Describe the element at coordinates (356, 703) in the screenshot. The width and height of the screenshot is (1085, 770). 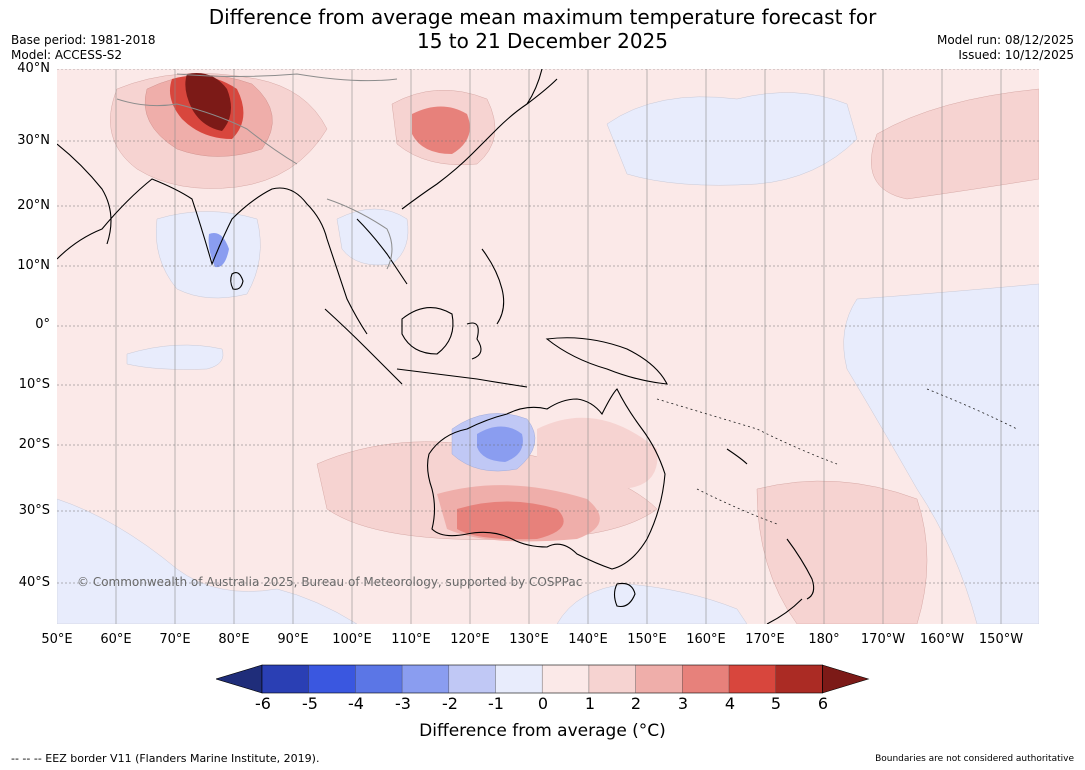
I see `colorbar-tick-label: -4` at that location.